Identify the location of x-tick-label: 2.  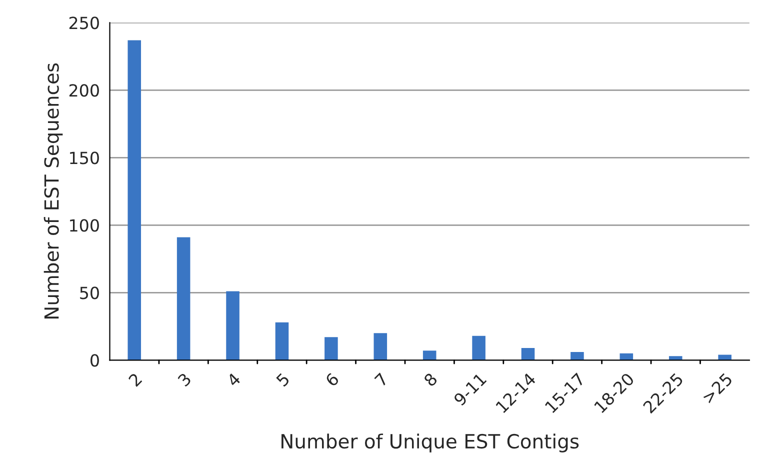
(135, 379).